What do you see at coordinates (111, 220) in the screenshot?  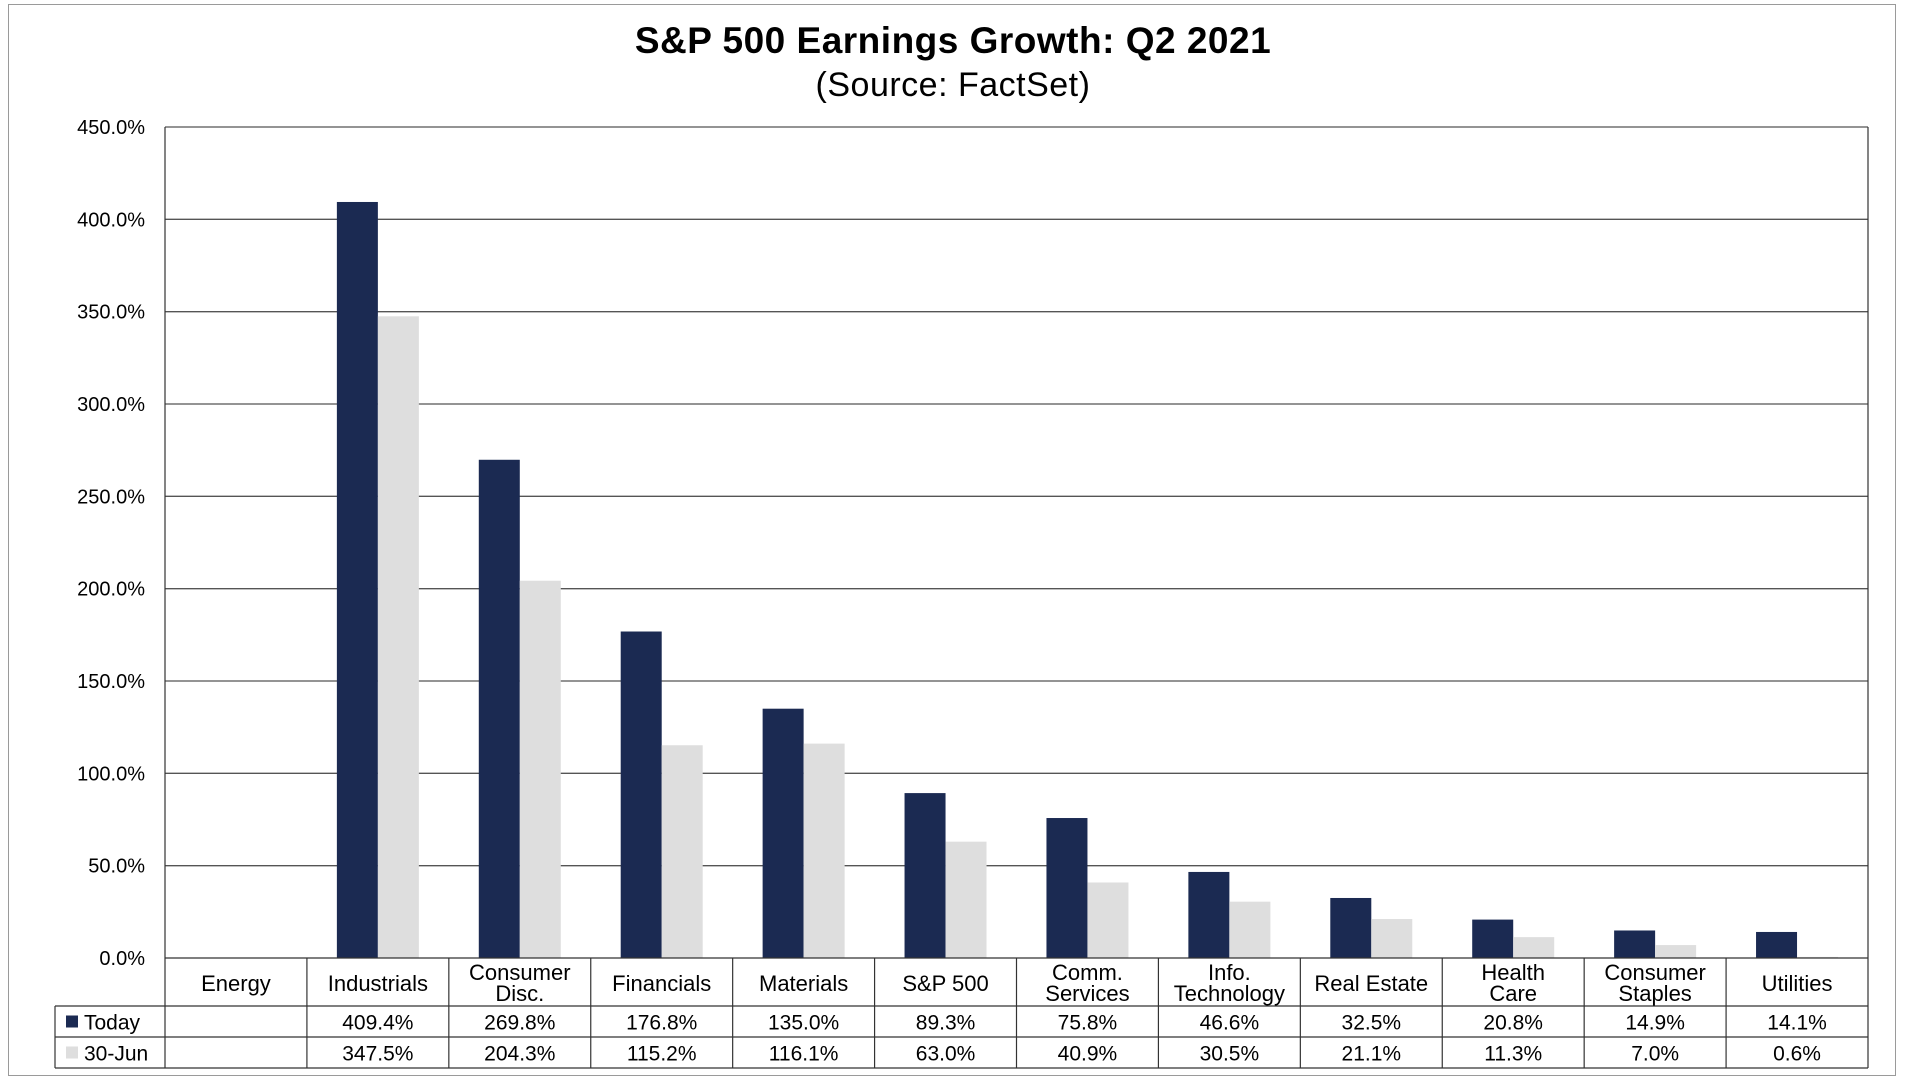 I see `y-tick-label: 400.0%` at bounding box center [111, 220].